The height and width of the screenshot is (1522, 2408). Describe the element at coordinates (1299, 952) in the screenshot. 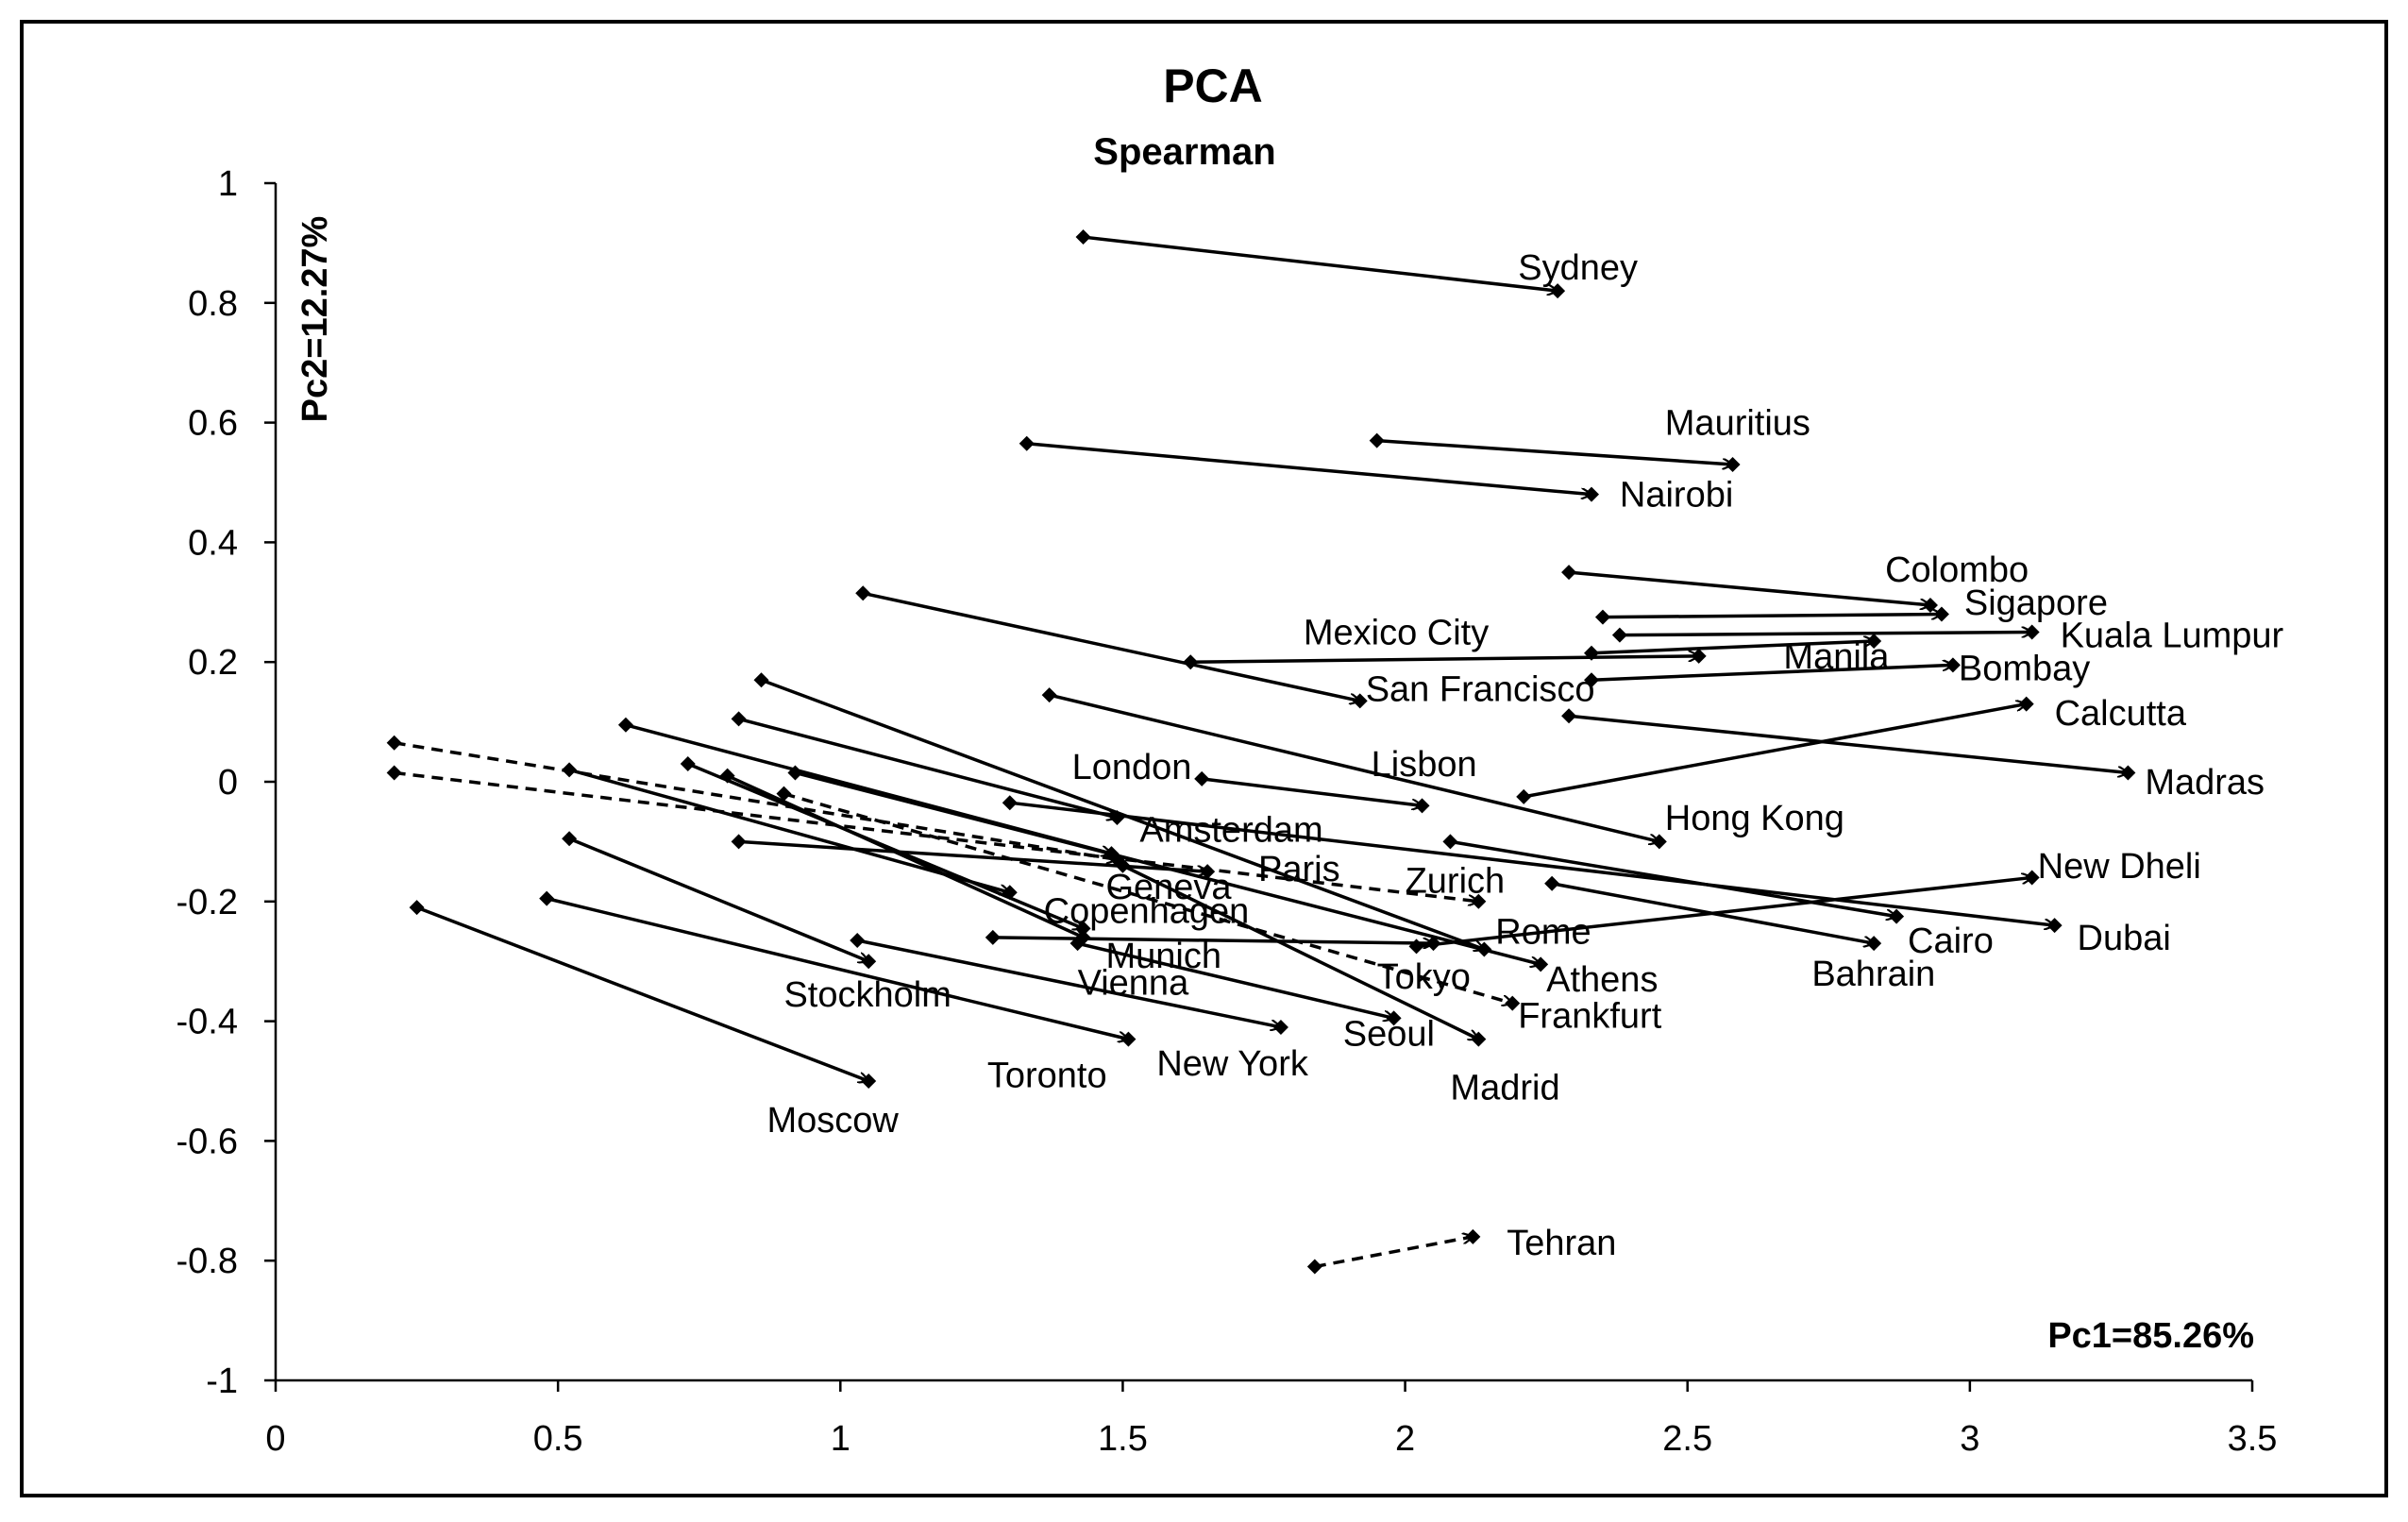

I see `arrow-madrid` at that location.